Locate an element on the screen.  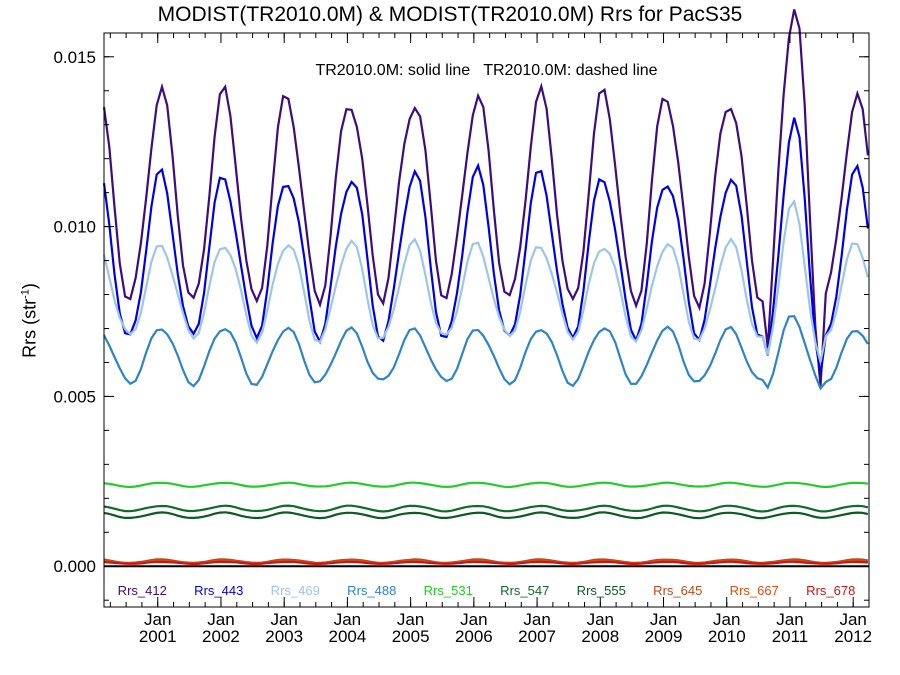
y-tick-label: 0.000 is located at coordinates (74, 566).